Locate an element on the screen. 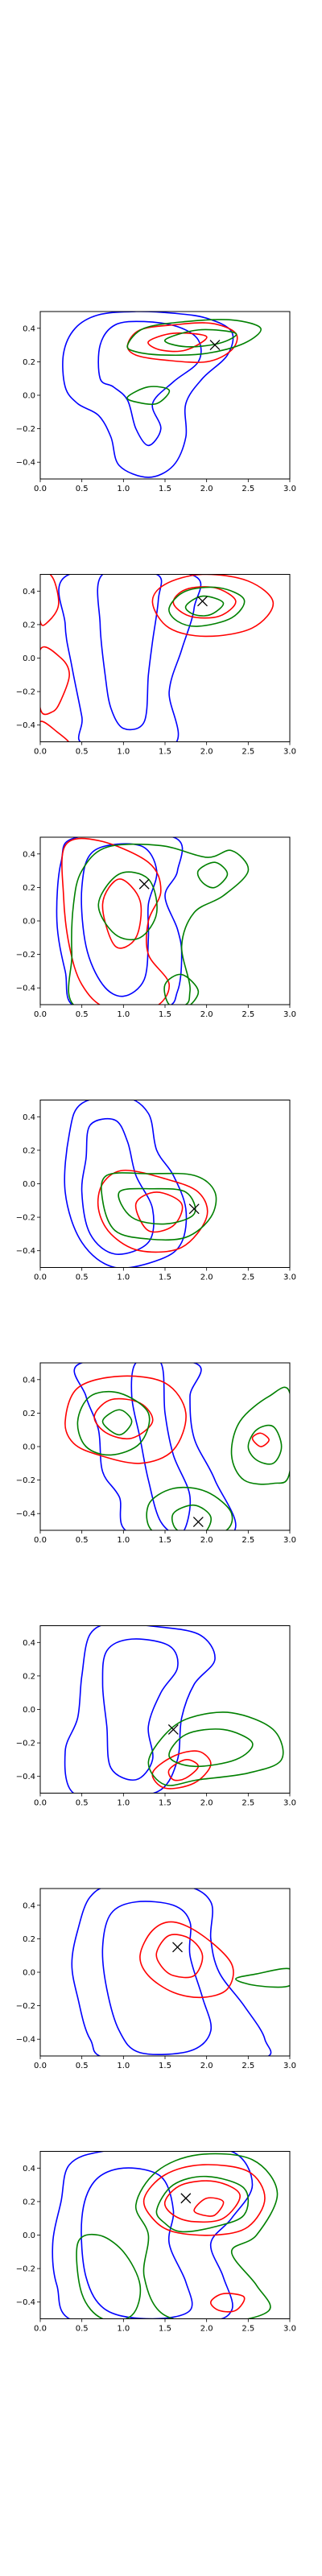  chart-panel-4: 0.0 0.5 1.0 1.5 2.0 2.5 3.0 0.4 0.2 0.0 −0.2 −0.4 is located at coordinates (156, 1191).